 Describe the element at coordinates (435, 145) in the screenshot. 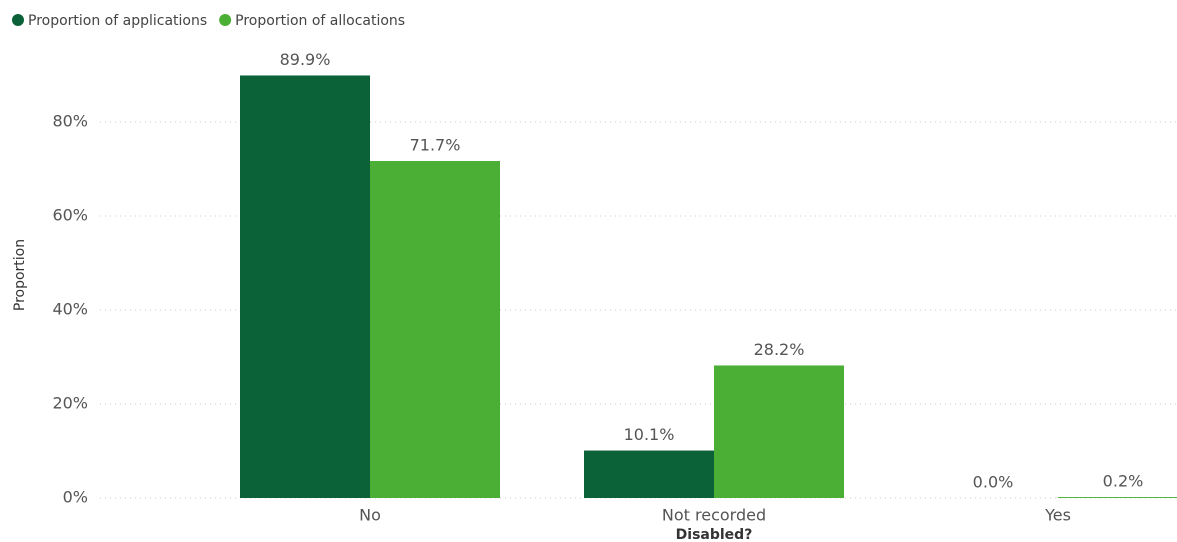

I see `value-label: 71.7%` at that location.